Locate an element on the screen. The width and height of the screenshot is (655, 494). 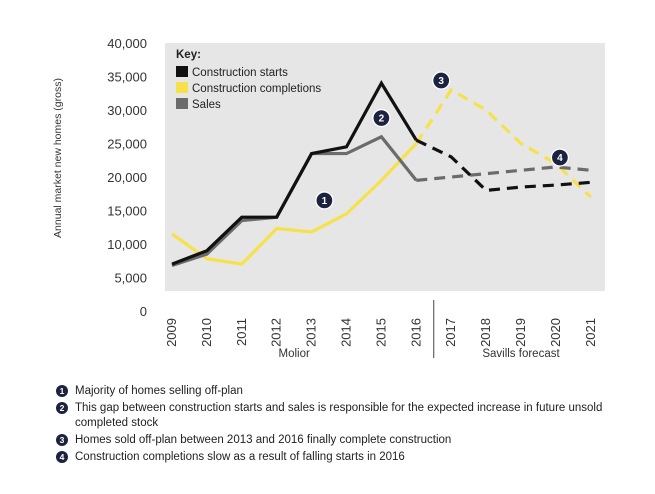
marker-badge-number: 2 is located at coordinates (382, 119).